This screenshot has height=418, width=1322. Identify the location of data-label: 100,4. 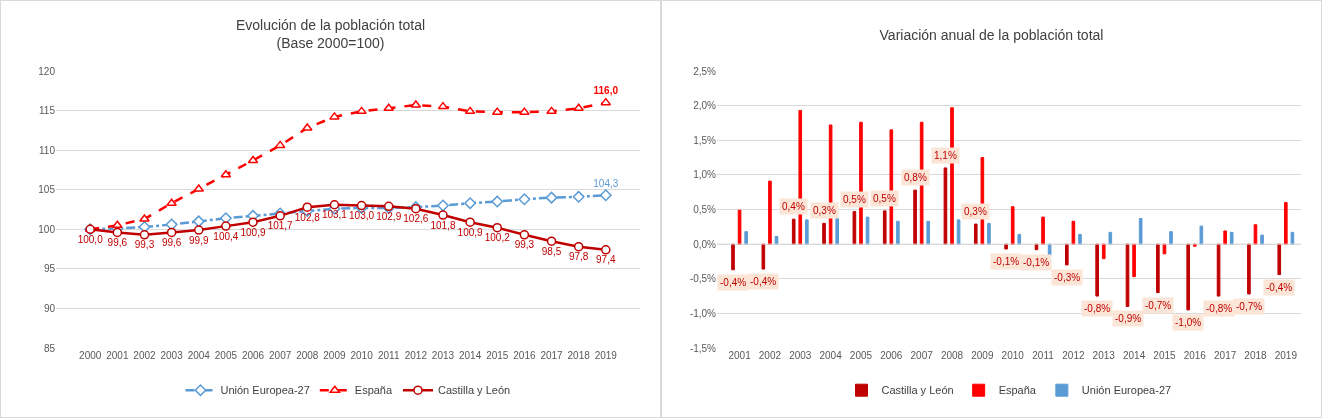
(226, 236).